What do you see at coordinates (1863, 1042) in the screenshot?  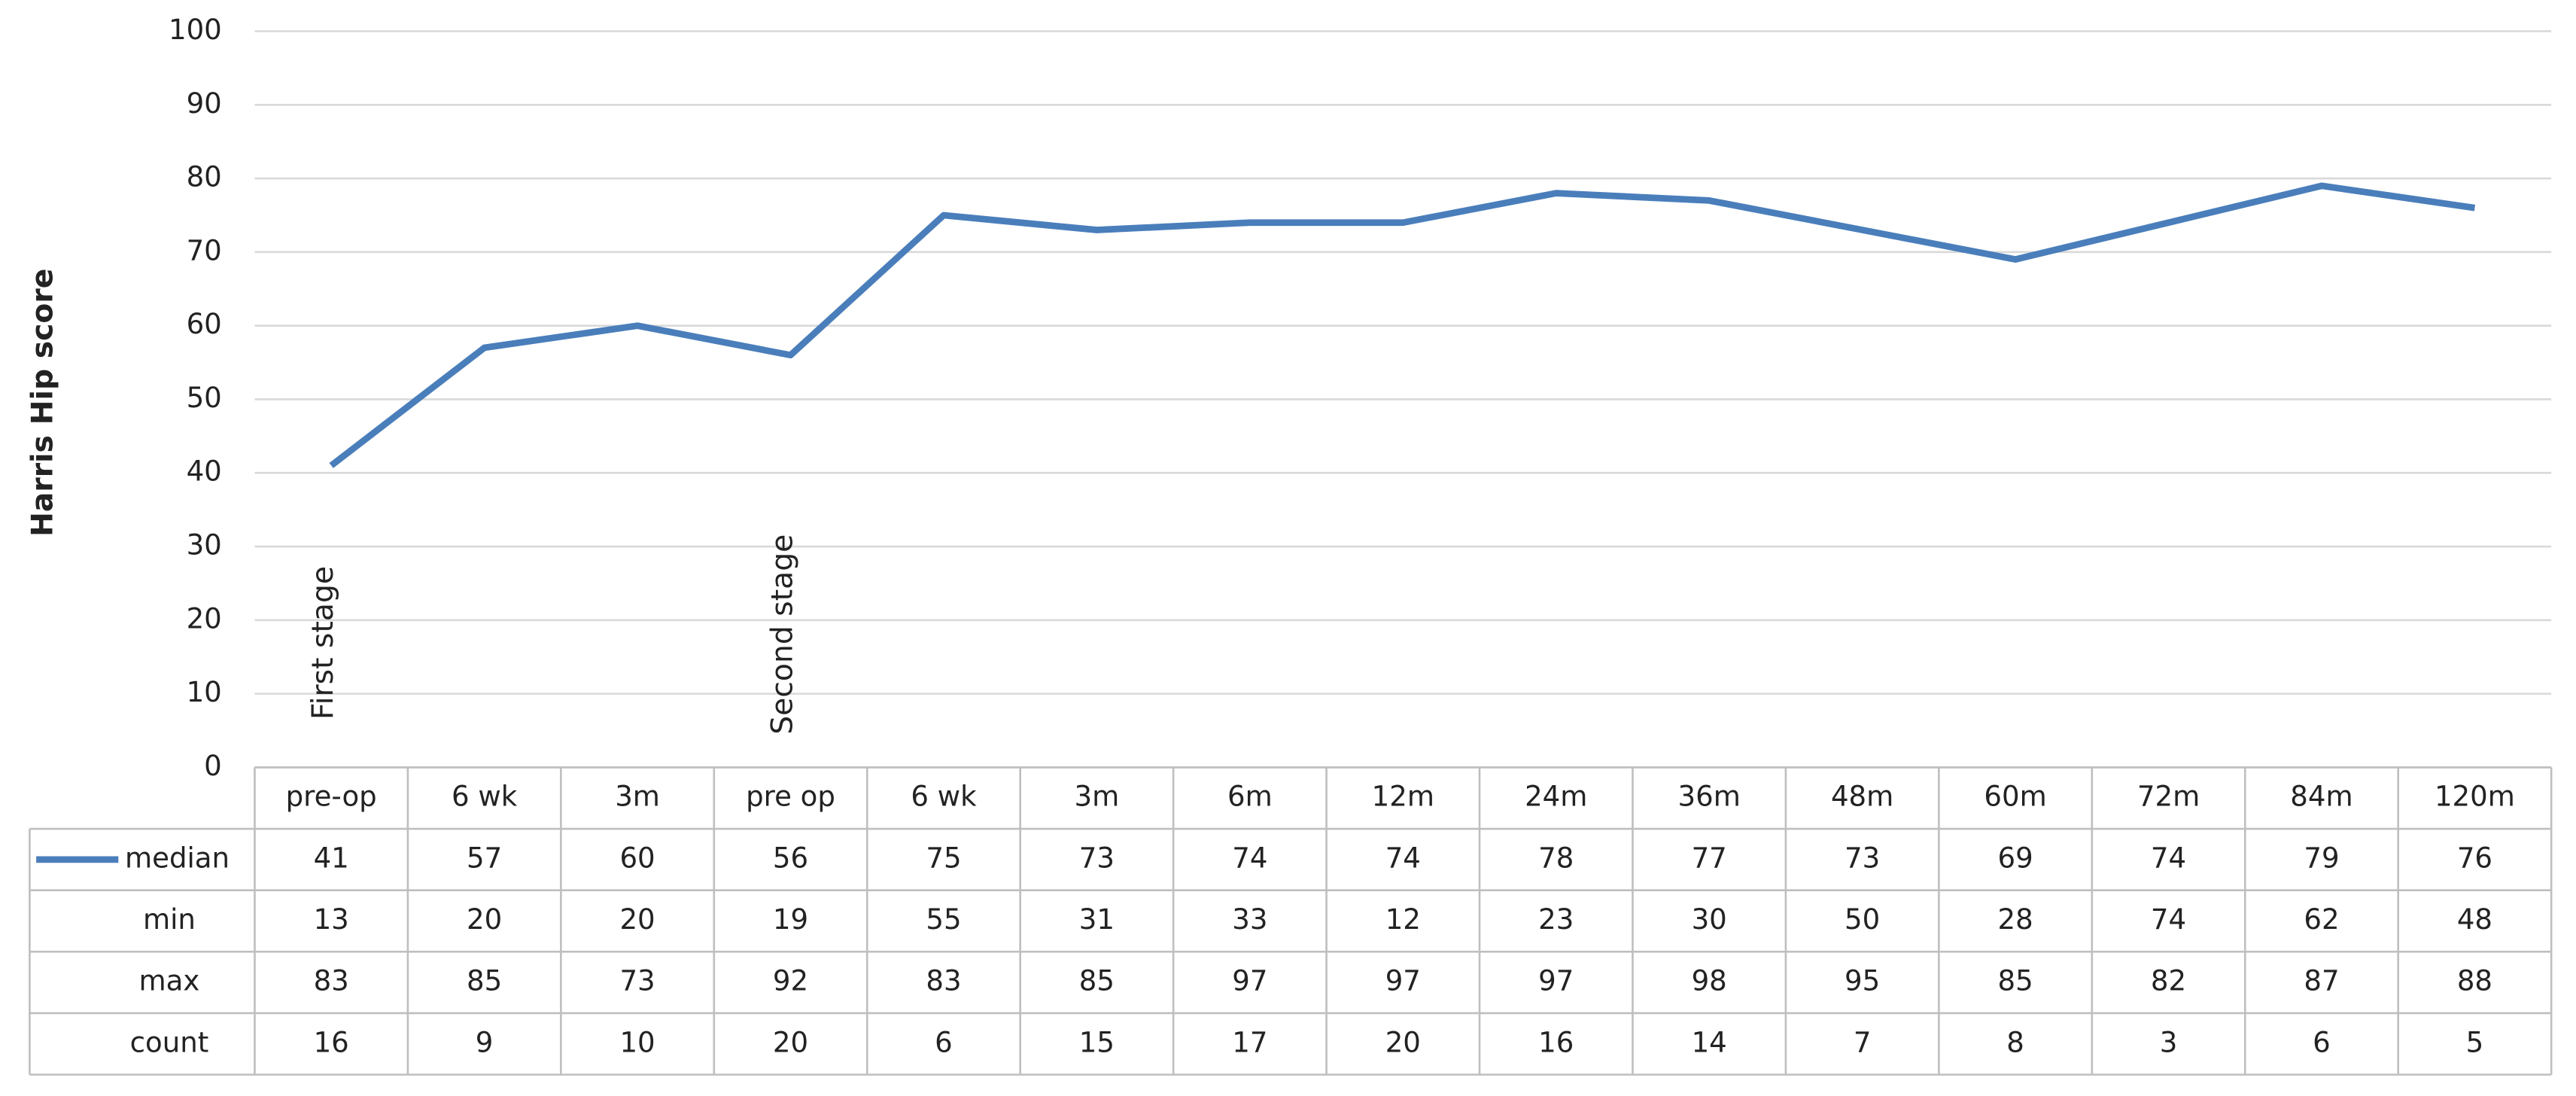 I see `table-value: 7` at bounding box center [1863, 1042].